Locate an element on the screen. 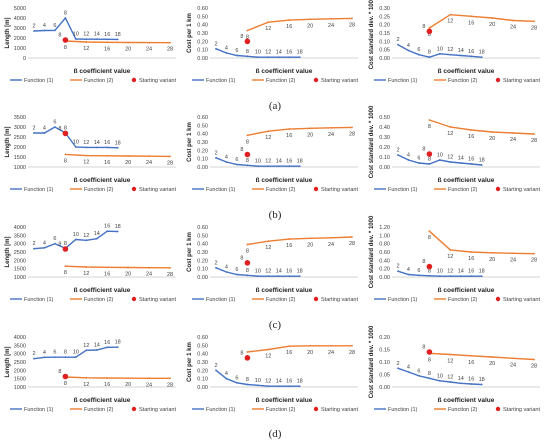 The height and width of the screenshot is (444, 550). c3-s1-data-label: 8 is located at coordinates (429, 271).